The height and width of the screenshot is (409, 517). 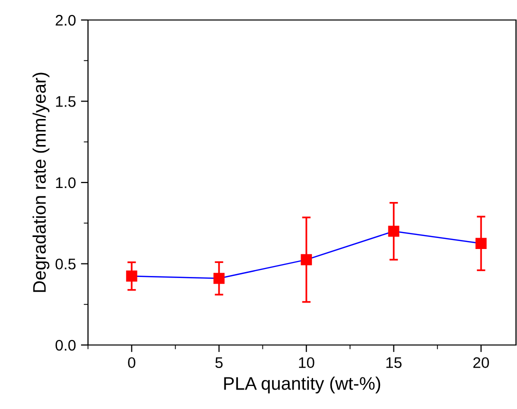 What do you see at coordinates (66, 264) in the screenshot?
I see `y-tick-label: 0.5` at bounding box center [66, 264].